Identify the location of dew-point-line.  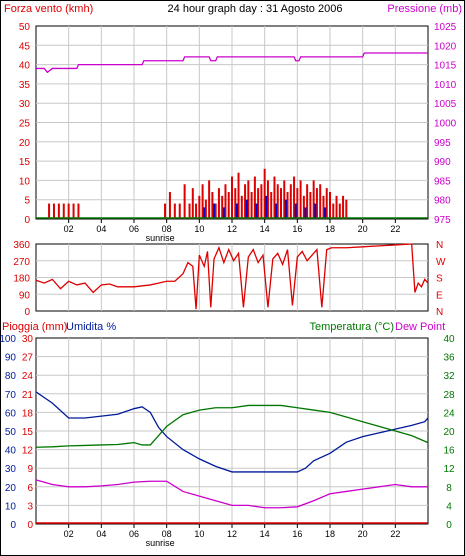
(231, 494).